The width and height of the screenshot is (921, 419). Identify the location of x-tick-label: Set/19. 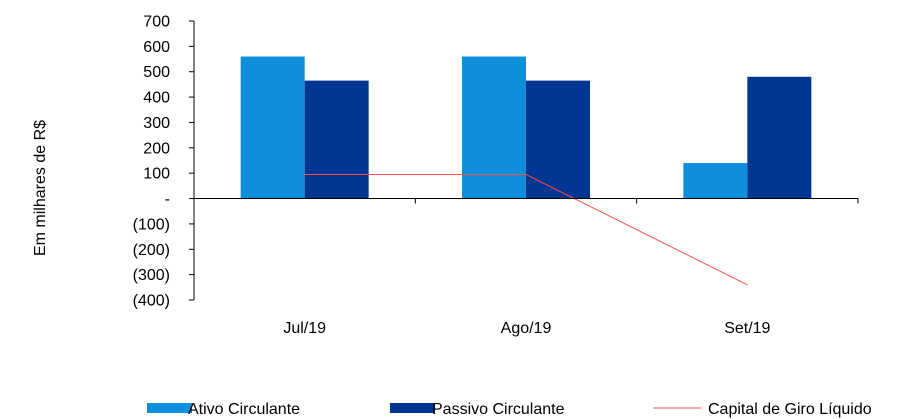
(747, 328).